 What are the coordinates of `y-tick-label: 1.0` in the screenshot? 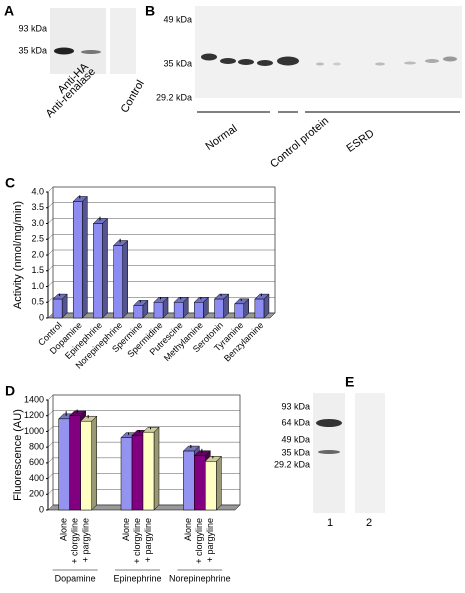 It's located at (37, 286).